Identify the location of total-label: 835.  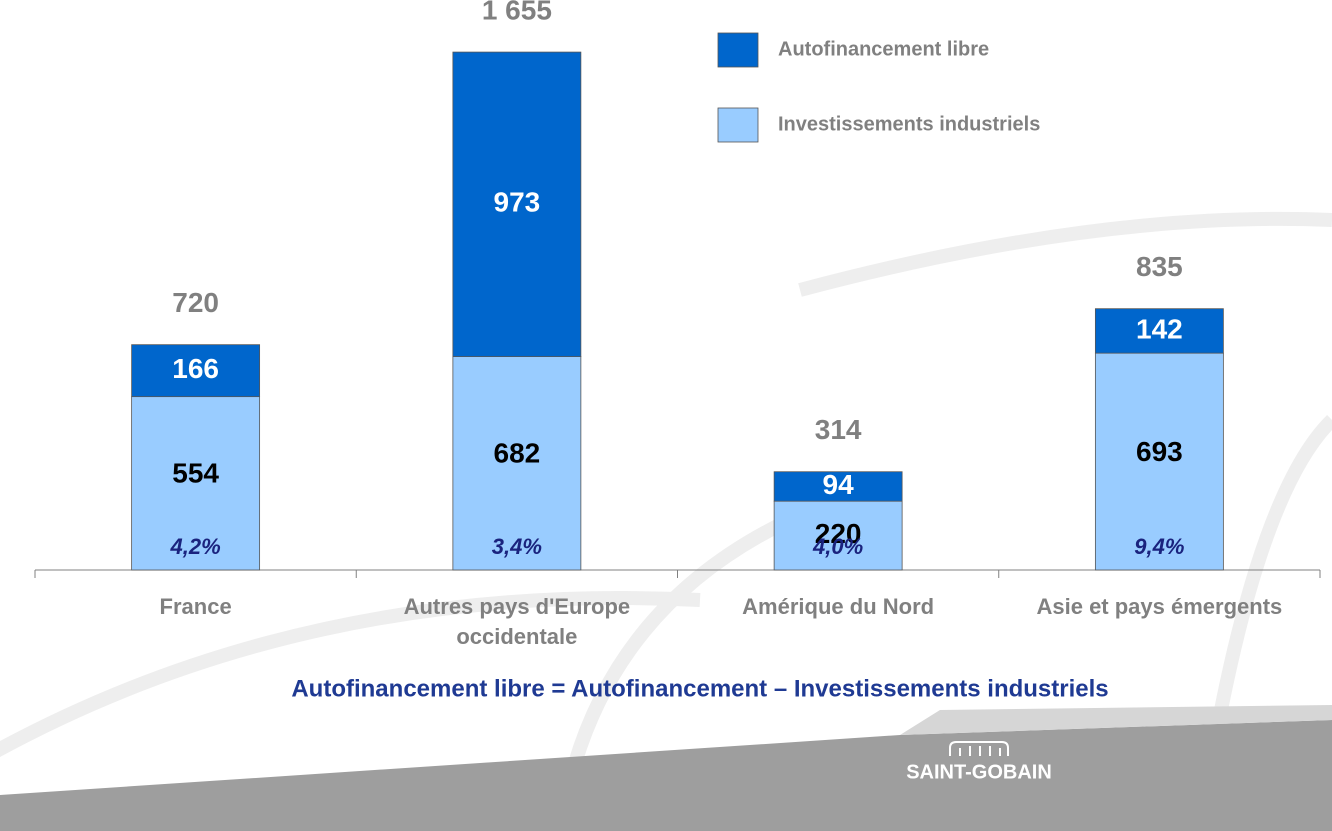
(1159, 266).